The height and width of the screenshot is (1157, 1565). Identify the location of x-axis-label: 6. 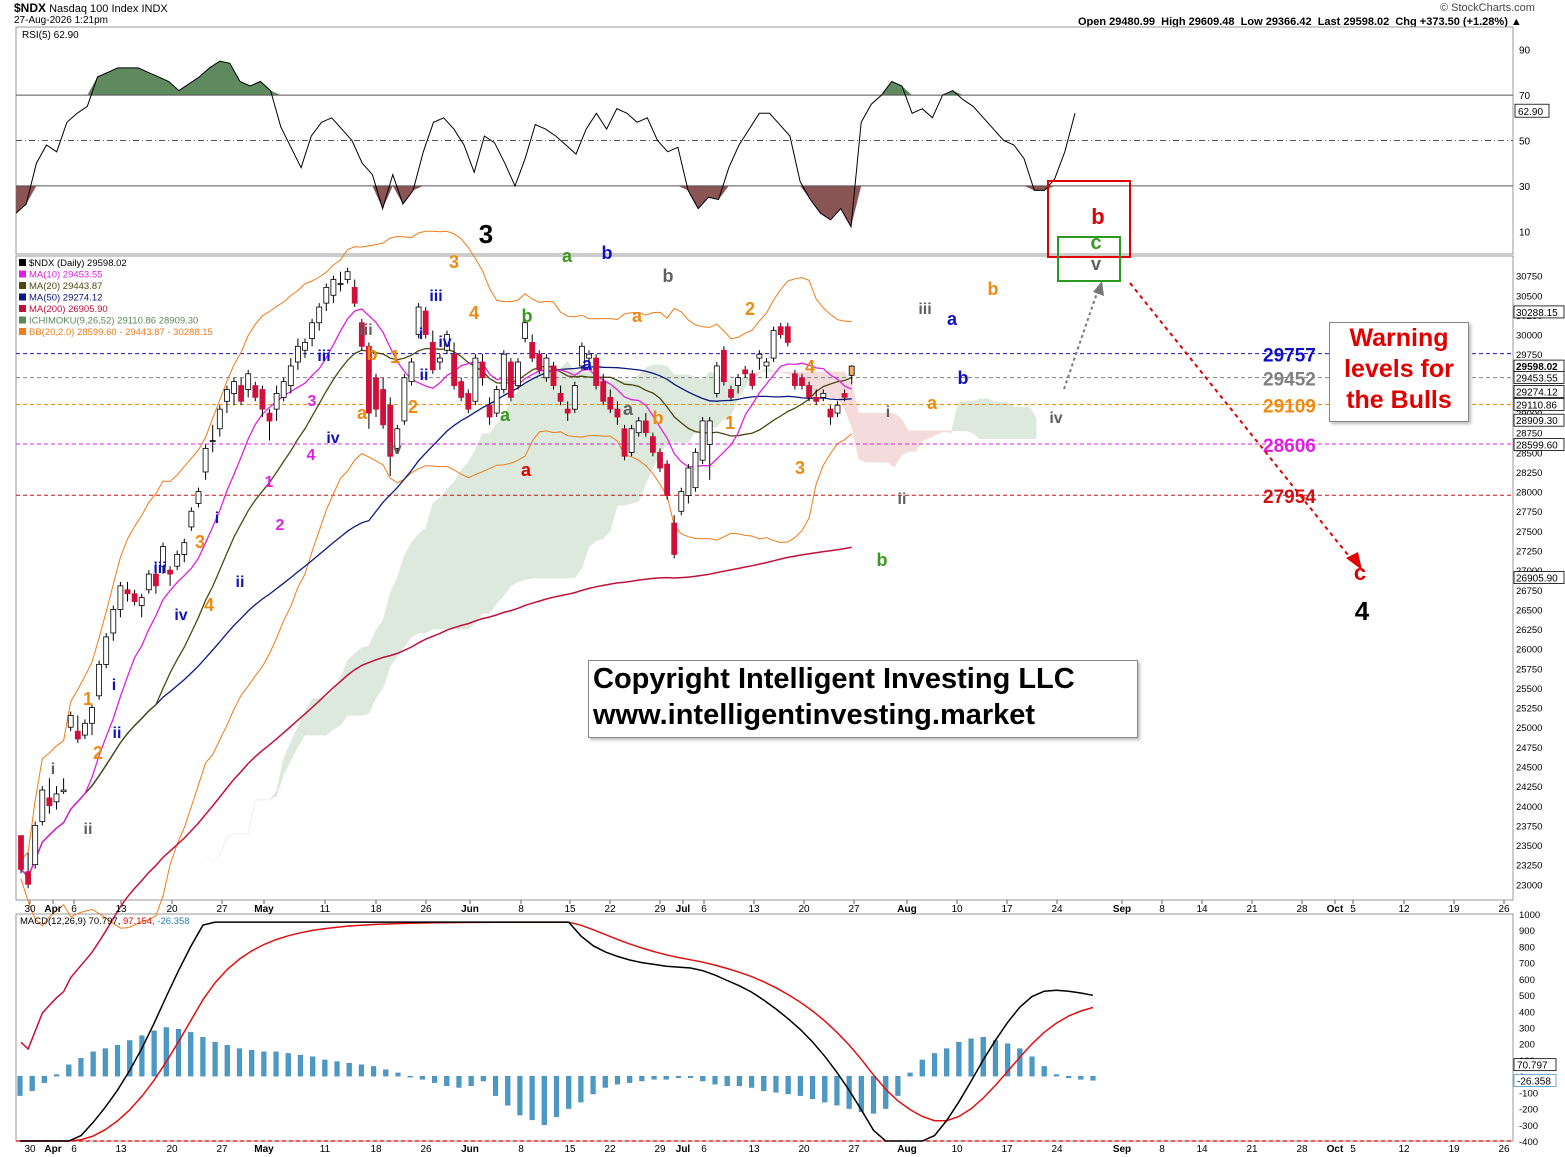
(74, 909).